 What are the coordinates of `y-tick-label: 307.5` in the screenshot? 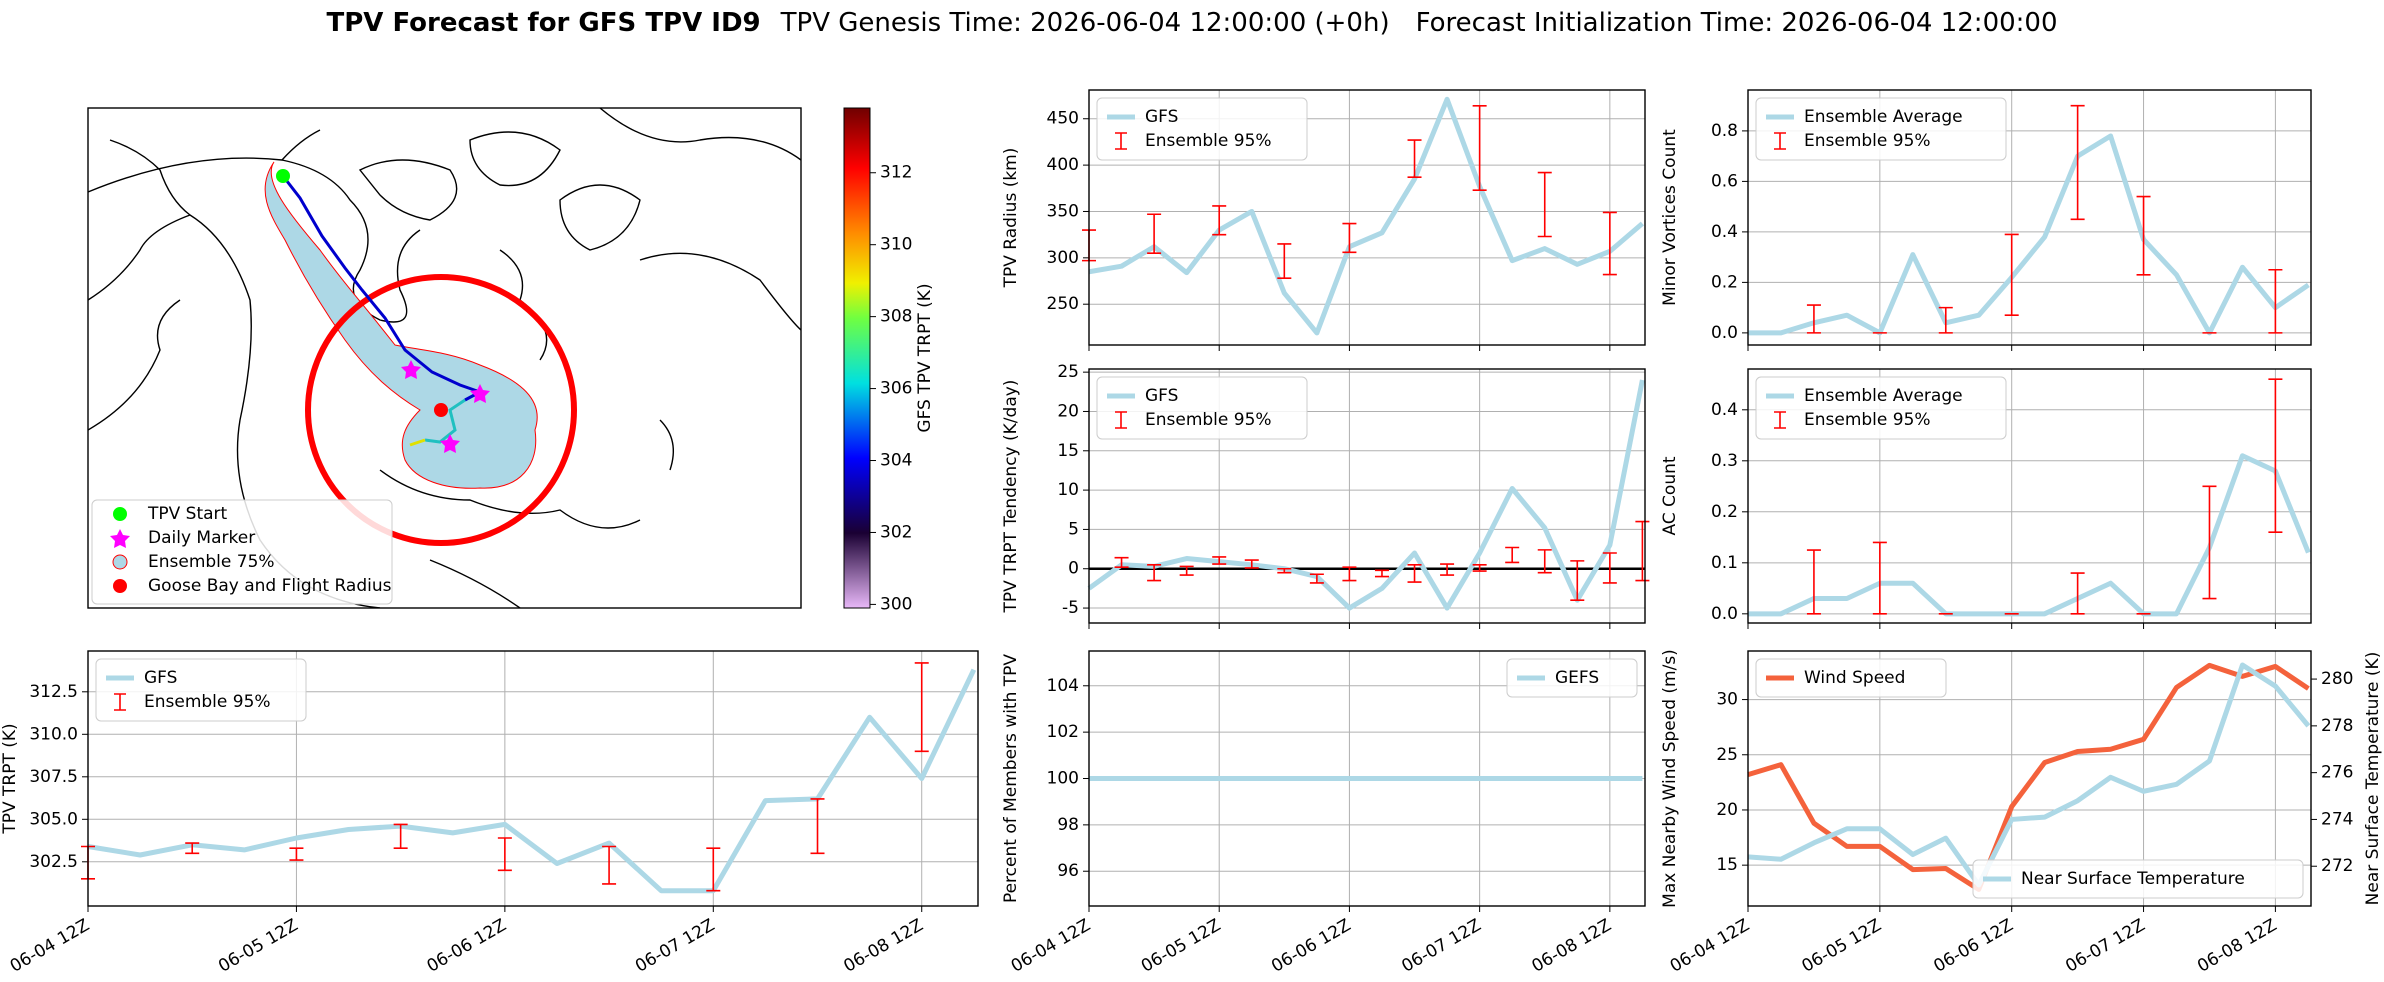 It's located at (53, 777).